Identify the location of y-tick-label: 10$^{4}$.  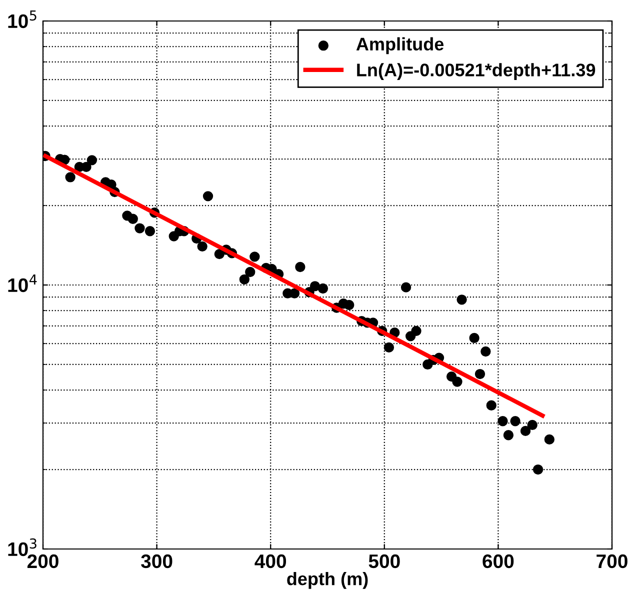
(22, 283).